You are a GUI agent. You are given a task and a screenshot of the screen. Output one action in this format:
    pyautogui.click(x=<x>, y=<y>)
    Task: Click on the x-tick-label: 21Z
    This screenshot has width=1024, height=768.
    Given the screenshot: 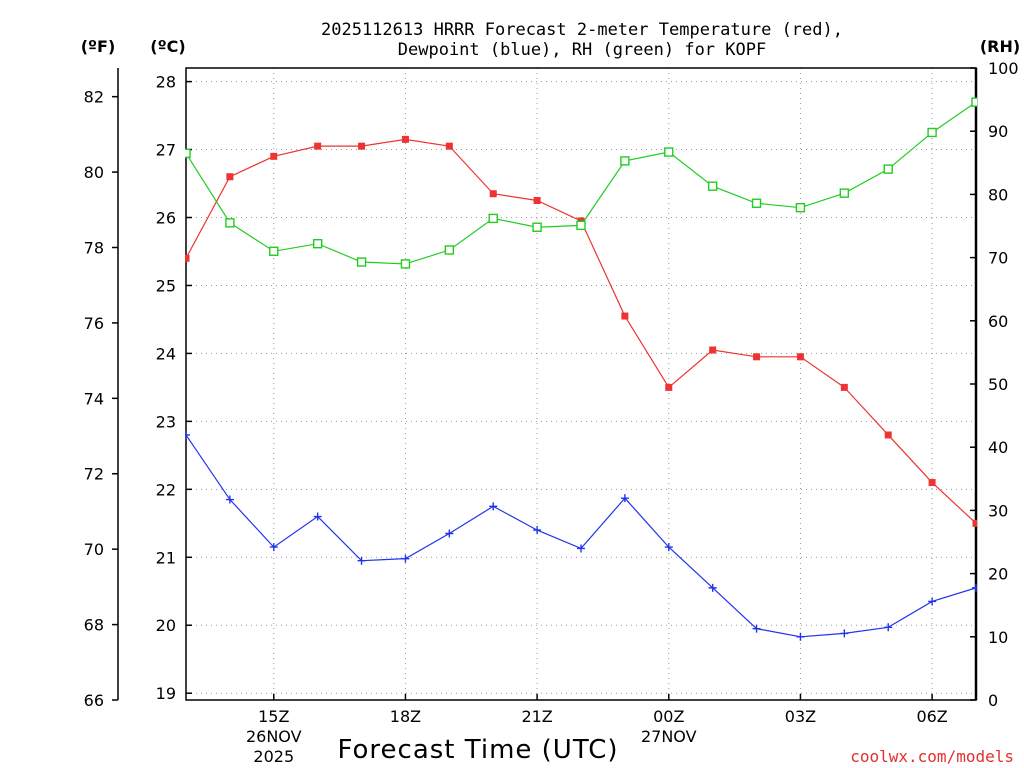 What is the action you would take?
    pyautogui.click(x=536, y=716)
    